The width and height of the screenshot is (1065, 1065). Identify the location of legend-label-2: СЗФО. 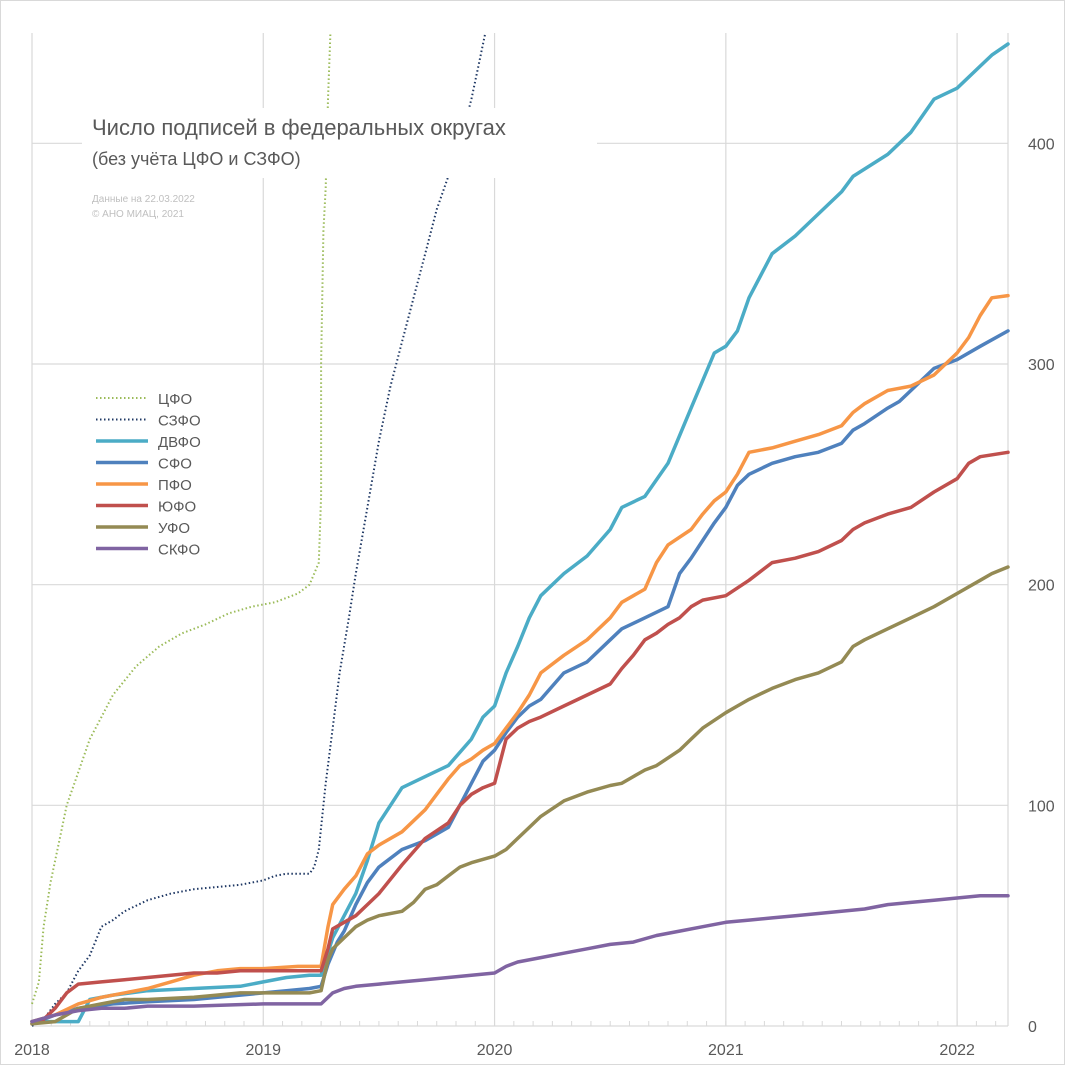
(179, 421).